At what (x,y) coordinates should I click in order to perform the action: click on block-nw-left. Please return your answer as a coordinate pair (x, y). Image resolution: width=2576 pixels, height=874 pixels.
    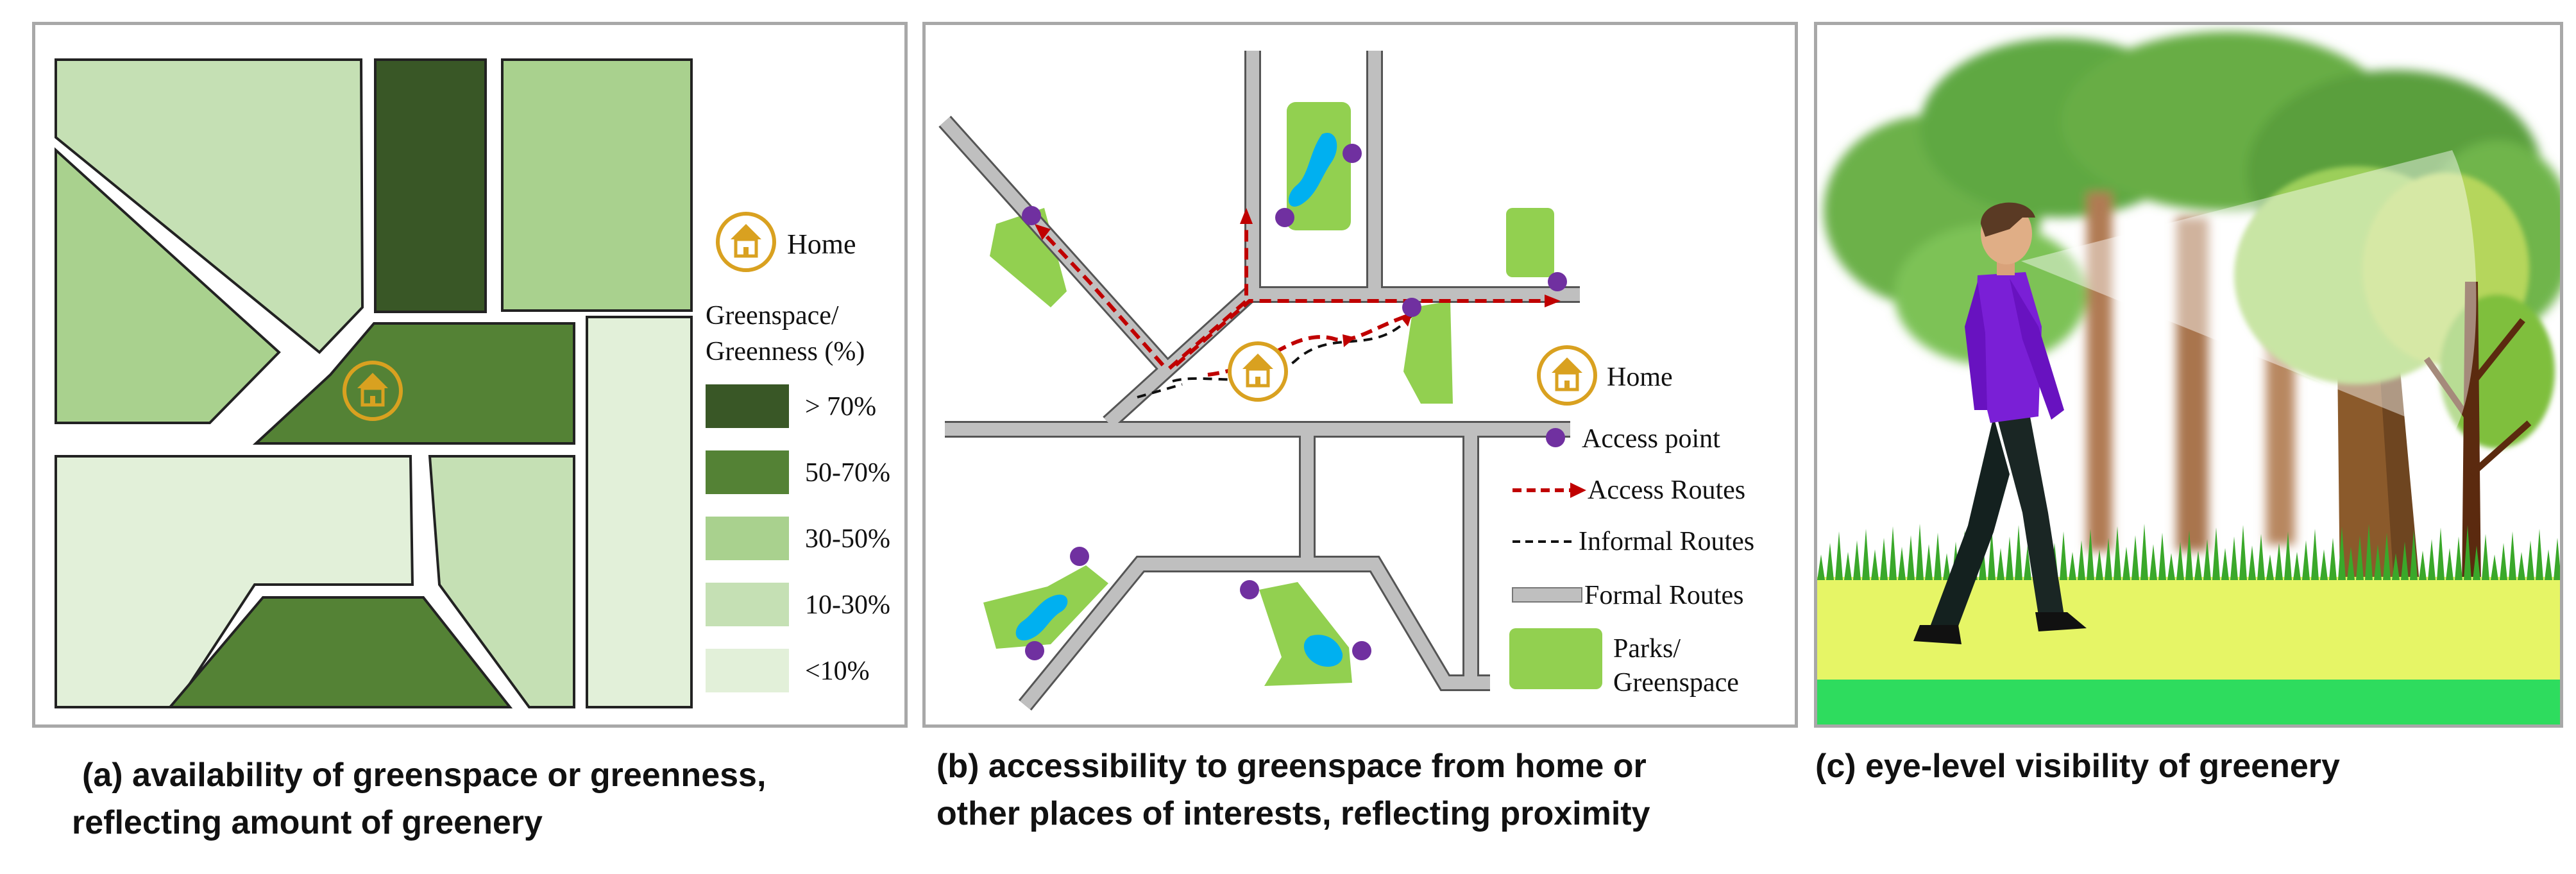
    Looking at the image, I should click on (168, 285).